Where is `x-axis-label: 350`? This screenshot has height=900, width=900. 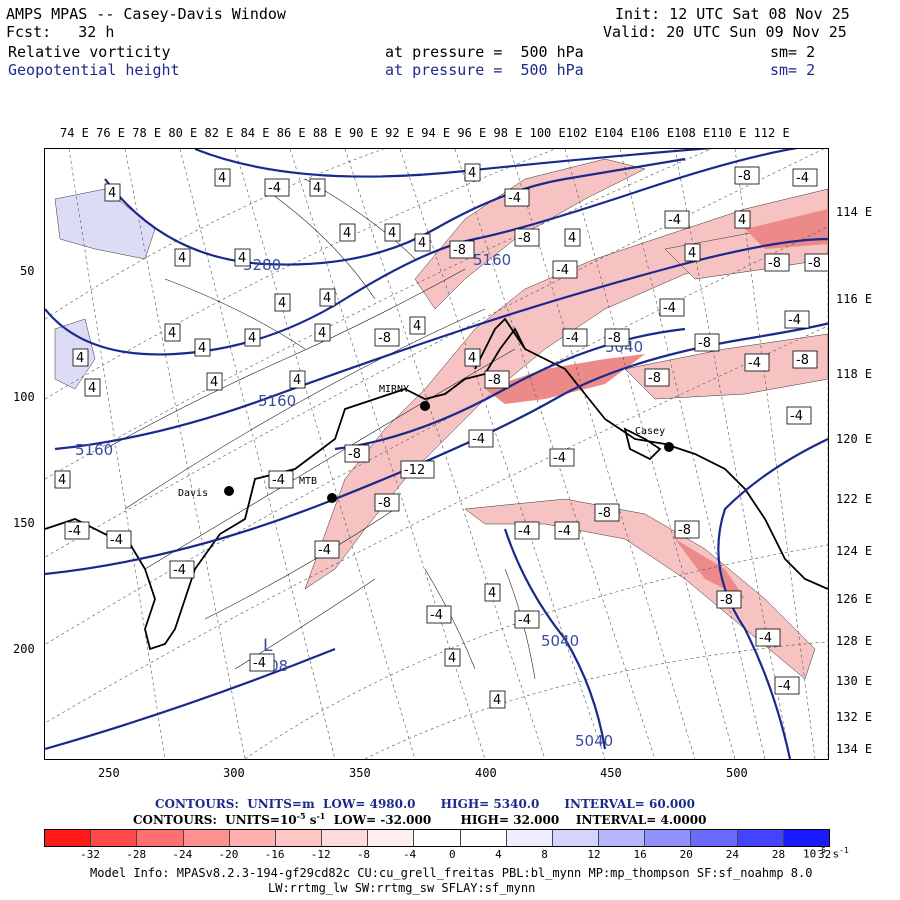 x-axis-label: 350 is located at coordinates (360, 773).